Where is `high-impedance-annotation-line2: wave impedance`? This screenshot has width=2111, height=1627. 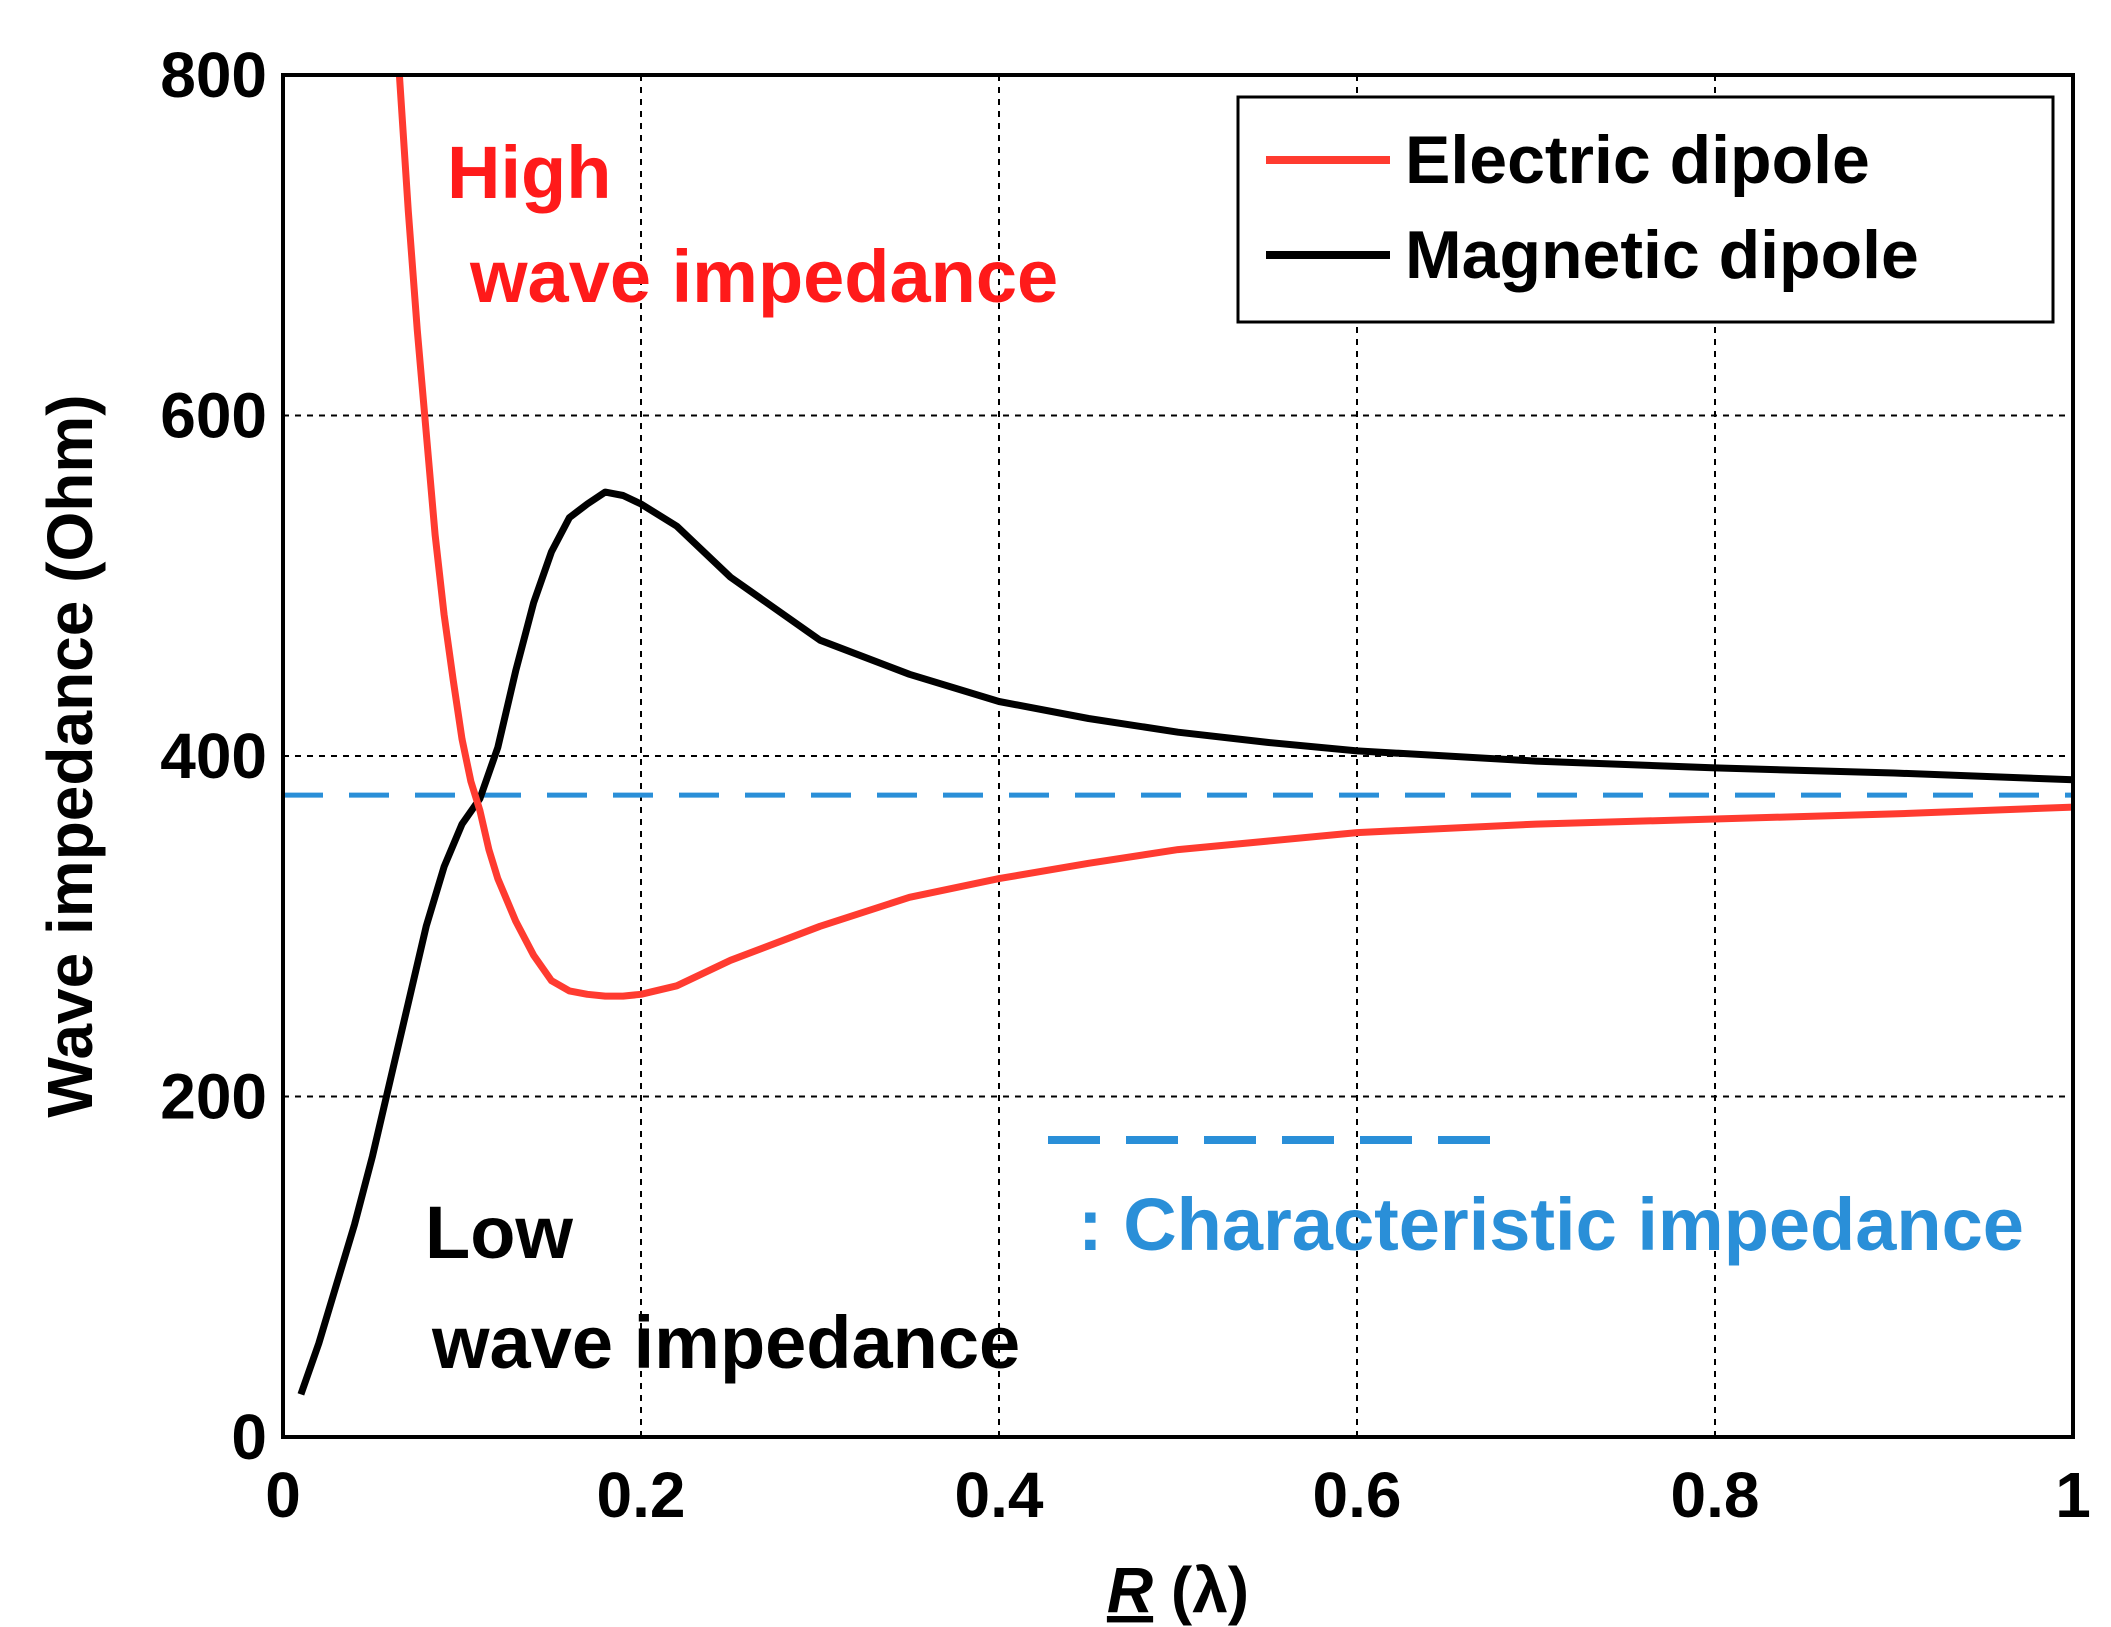
high-impedance-annotation-line2: wave impedance is located at coordinates (763, 276).